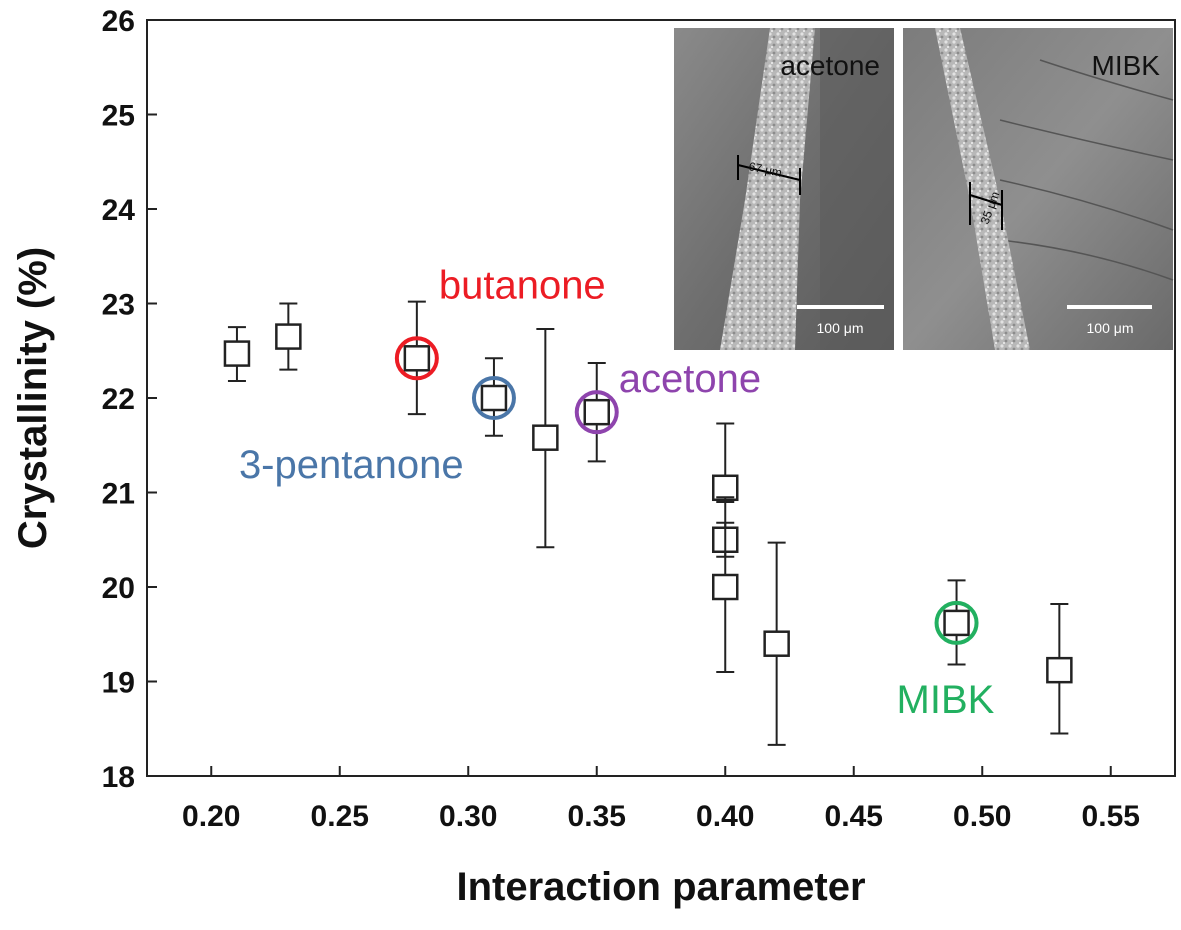  I want to click on x-tick-label-5: 0.45, so click(854, 816).